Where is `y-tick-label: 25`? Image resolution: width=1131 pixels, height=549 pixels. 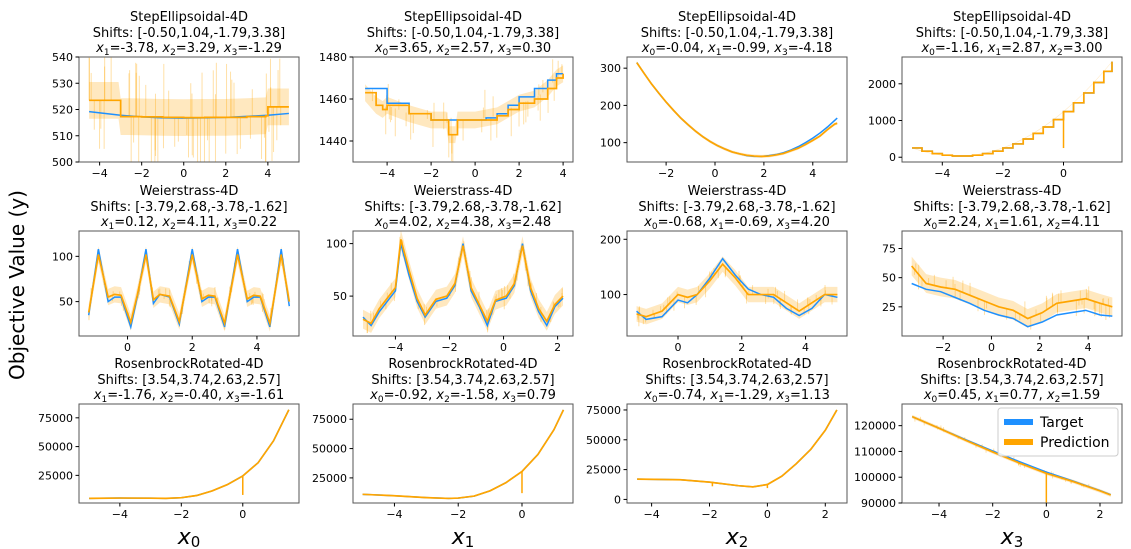
y-tick-label: 25 is located at coordinates (889, 307).